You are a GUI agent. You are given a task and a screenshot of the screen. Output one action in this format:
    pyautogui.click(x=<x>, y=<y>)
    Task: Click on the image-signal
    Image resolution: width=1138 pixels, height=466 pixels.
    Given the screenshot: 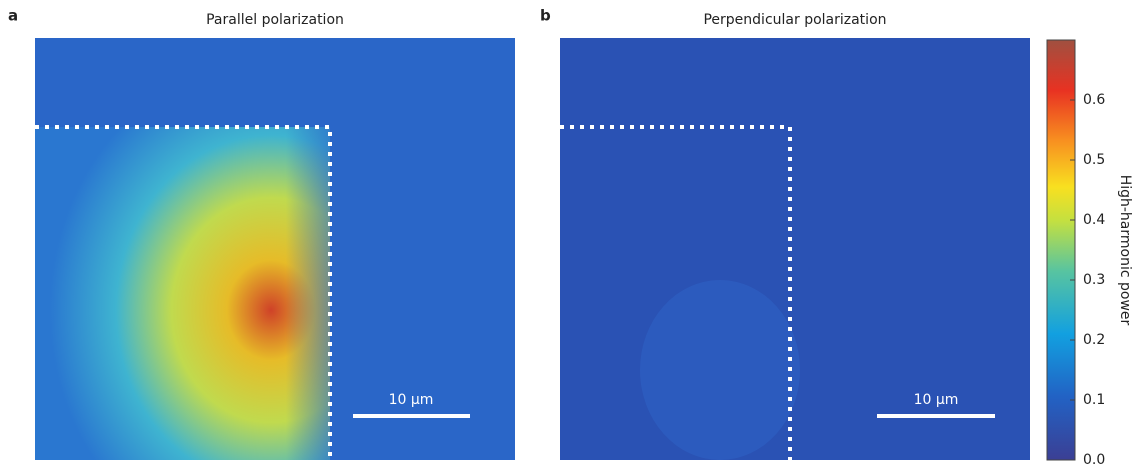 What is the action you would take?
    pyautogui.click(x=720, y=370)
    